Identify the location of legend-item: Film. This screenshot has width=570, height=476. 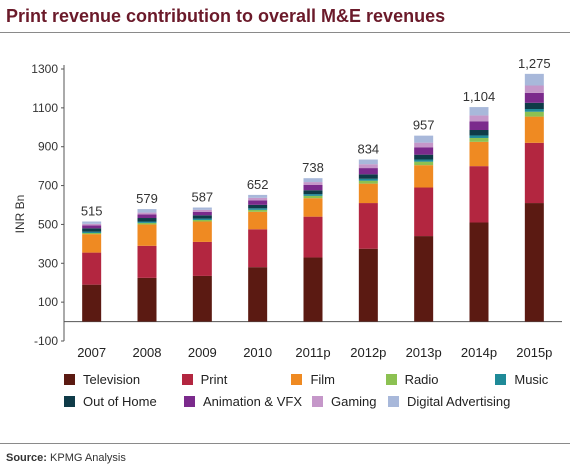
(338, 379).